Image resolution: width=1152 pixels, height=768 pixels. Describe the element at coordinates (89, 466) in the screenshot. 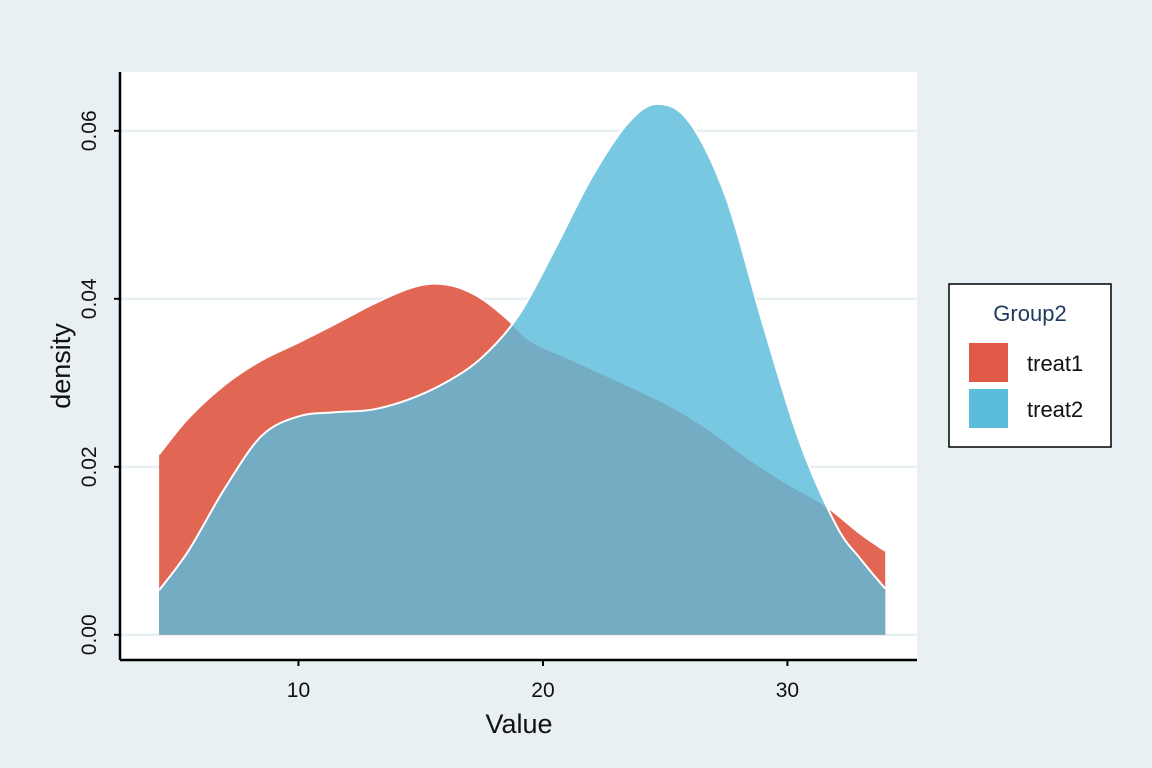

I see `y-tick-label: 0.02` at that location.